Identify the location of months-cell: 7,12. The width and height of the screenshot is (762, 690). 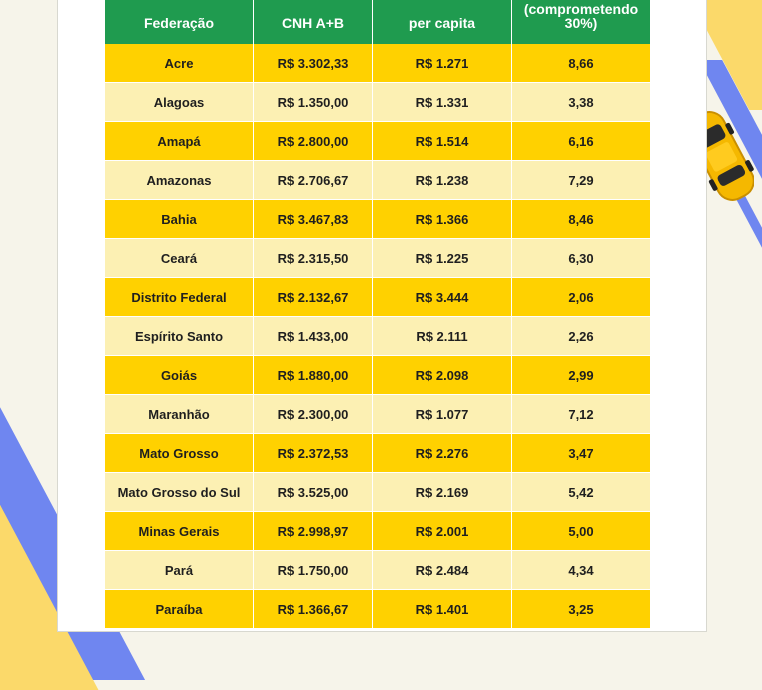
(580, 414).